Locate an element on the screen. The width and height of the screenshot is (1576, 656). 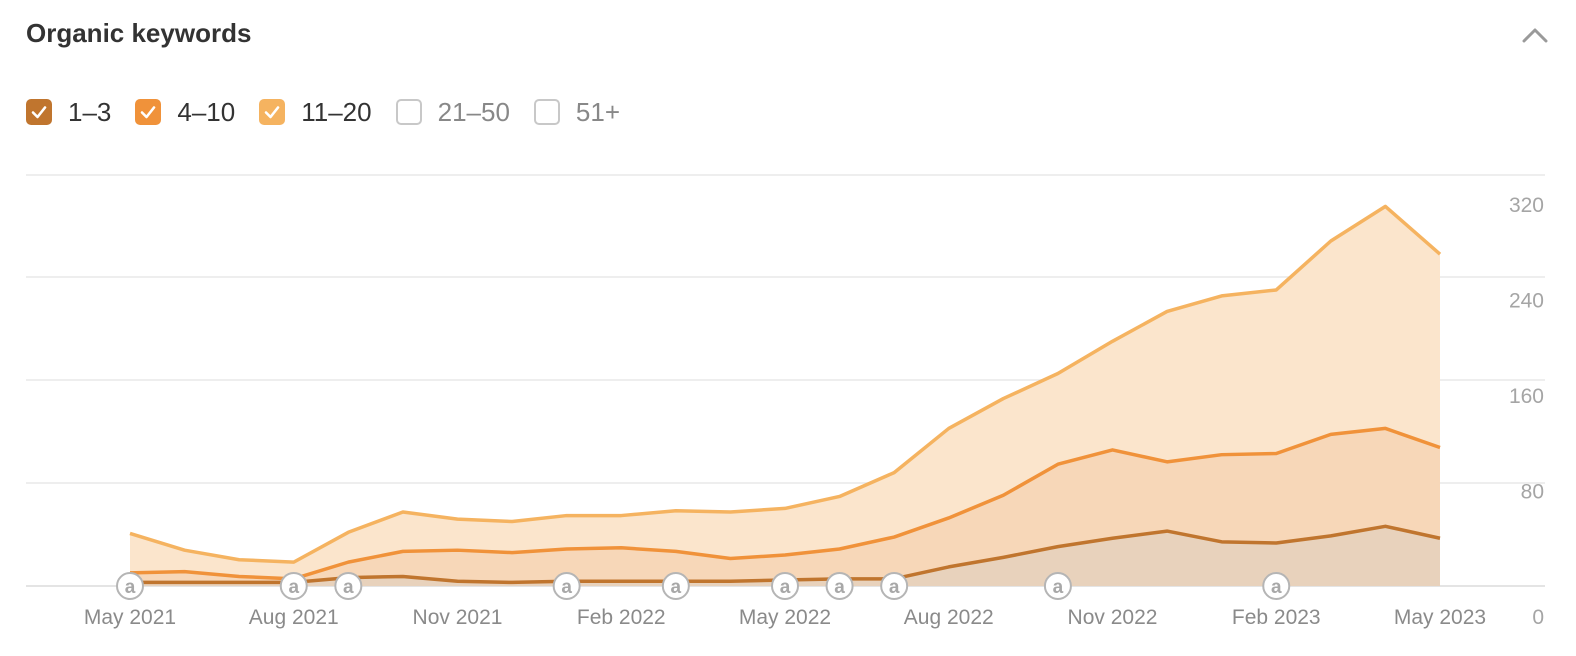
legend-item-2: 11–20 is located at coordinates (315, 112).